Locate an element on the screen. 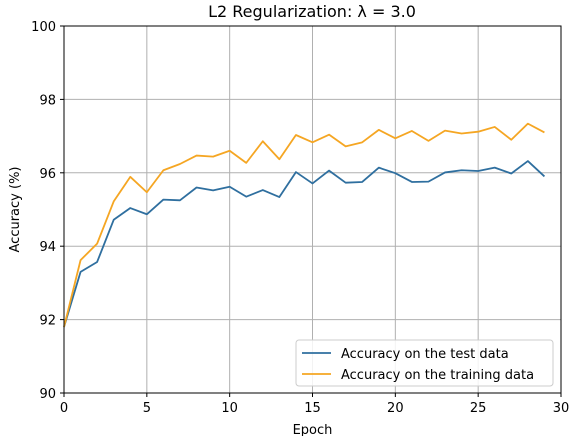  x-tick-label: 0 is located at coordinates (64, 408).